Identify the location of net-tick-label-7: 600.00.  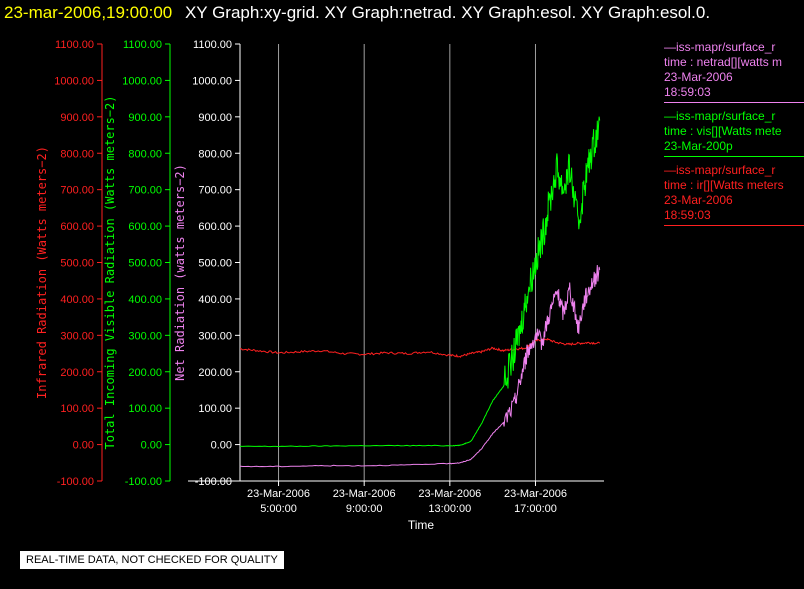
(215, 227).